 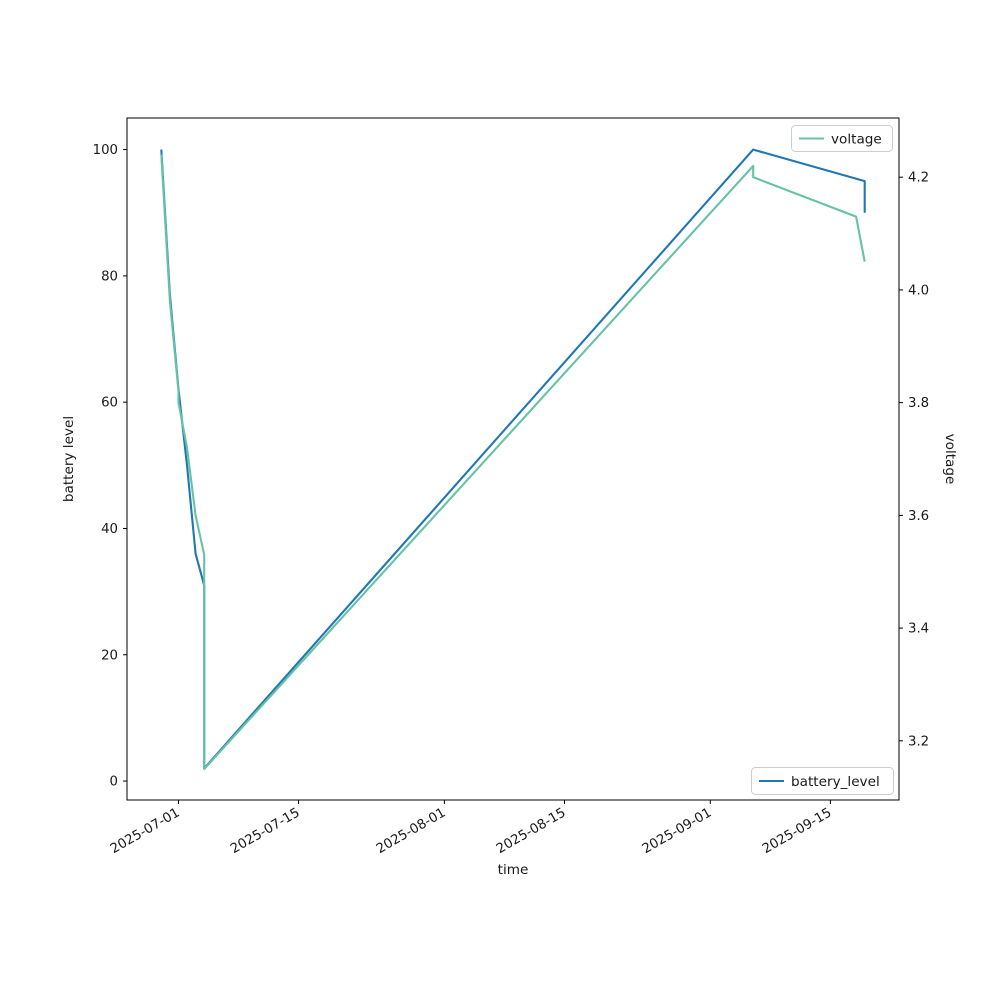 I want to click on y-right-tick-label: 3.8, so click(x=918, y=403).